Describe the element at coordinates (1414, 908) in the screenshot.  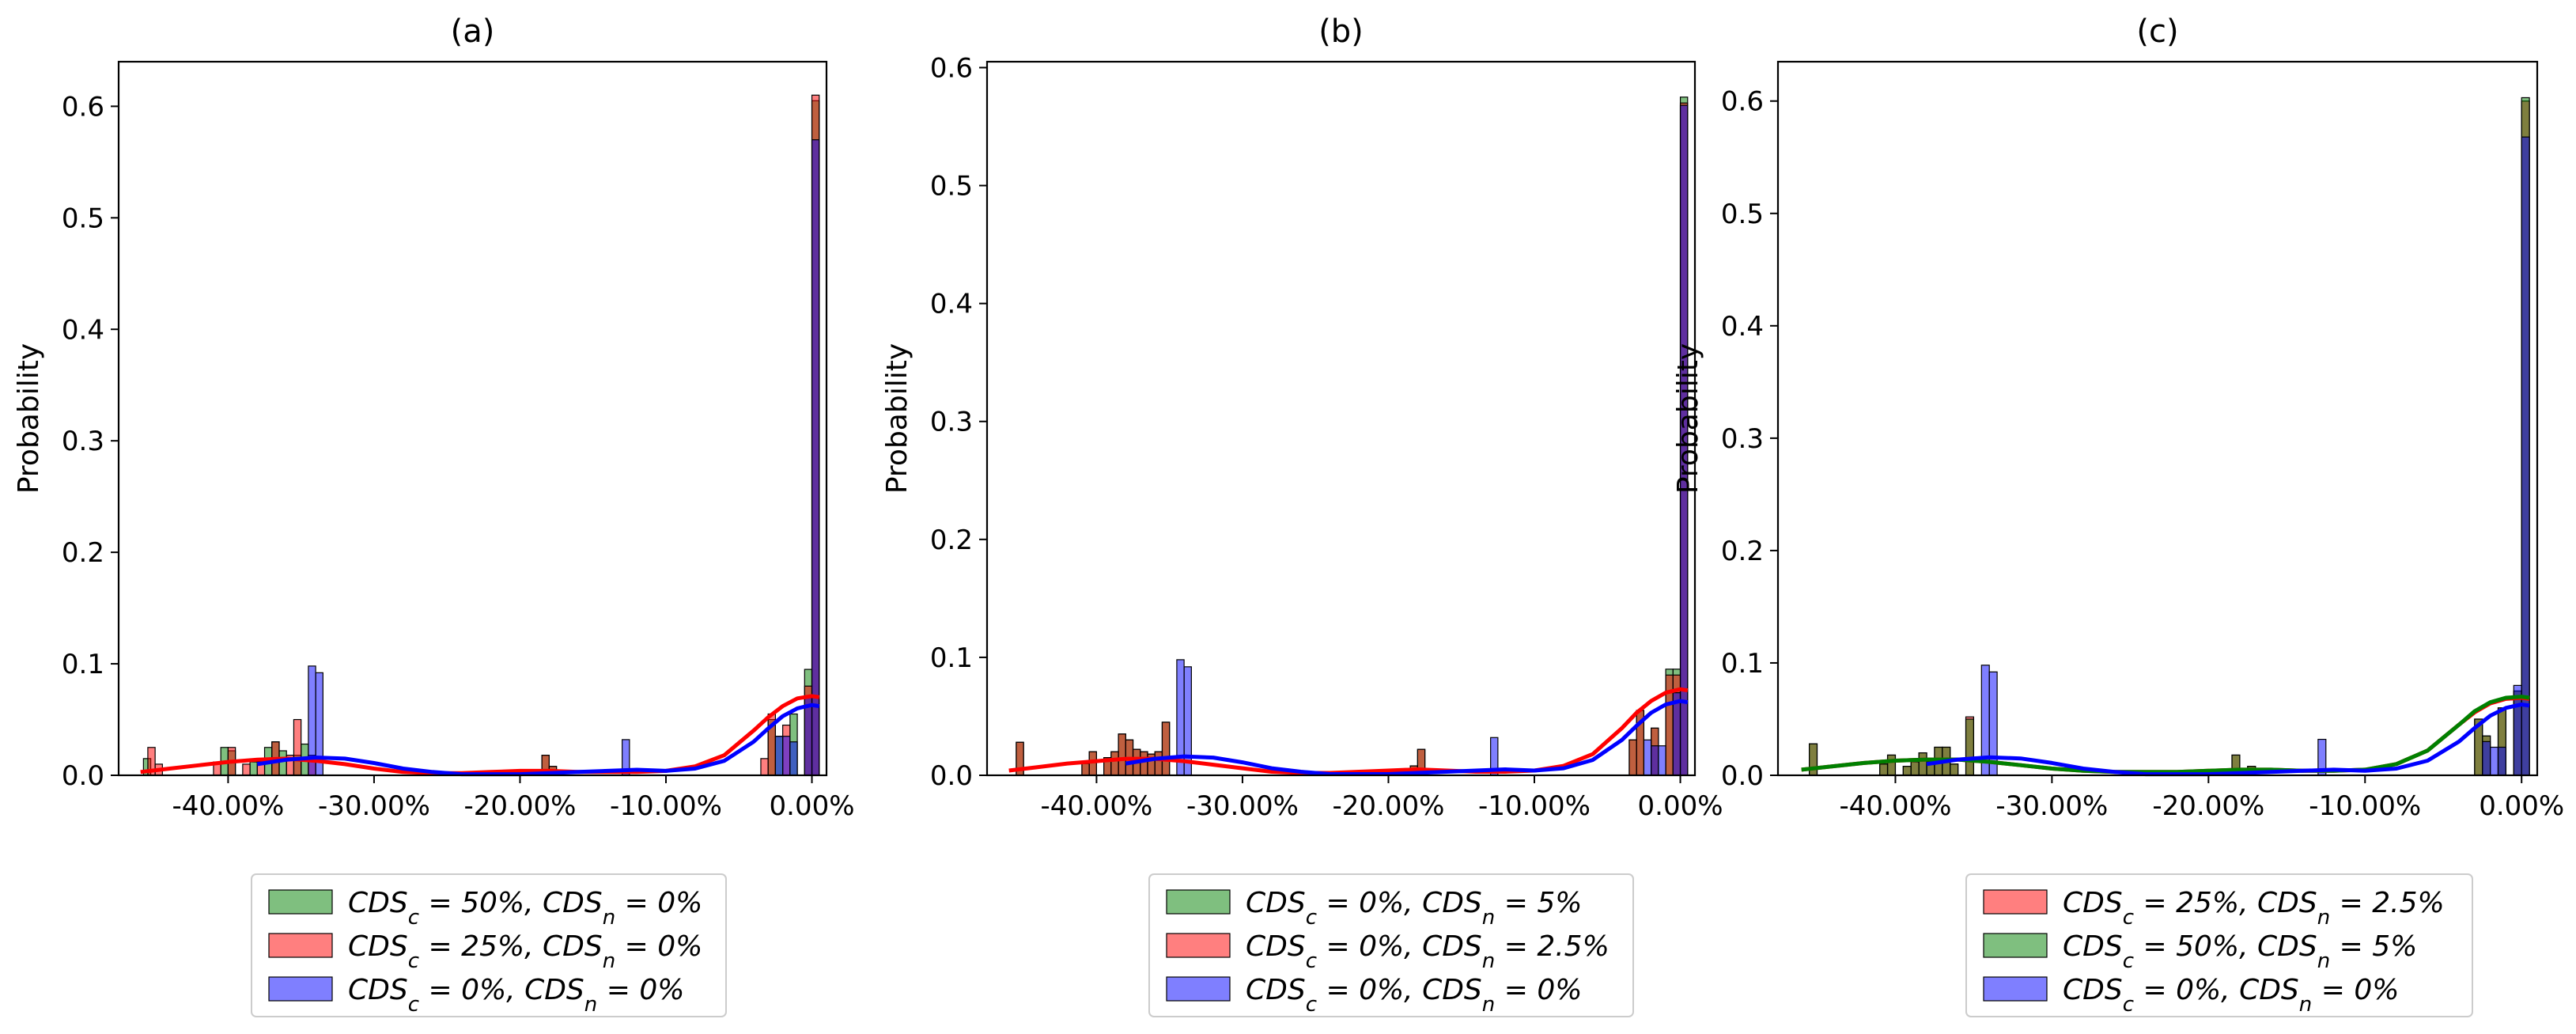
I see `legend-label: CDSc = 0%, CDSn = 5%` at that location.